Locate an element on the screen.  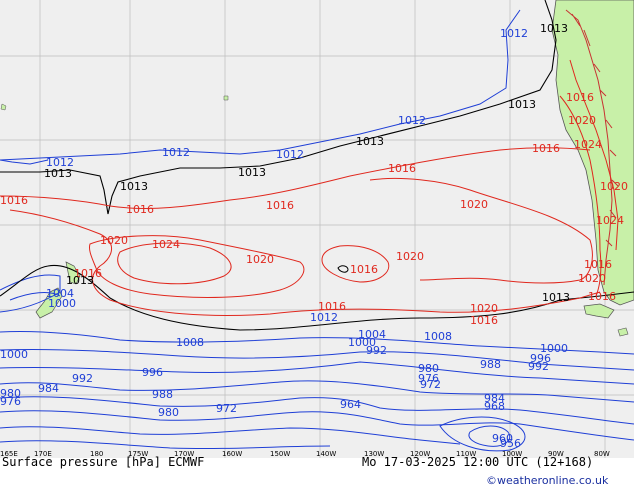
small-high-contour is located at coordinates (343, 269).